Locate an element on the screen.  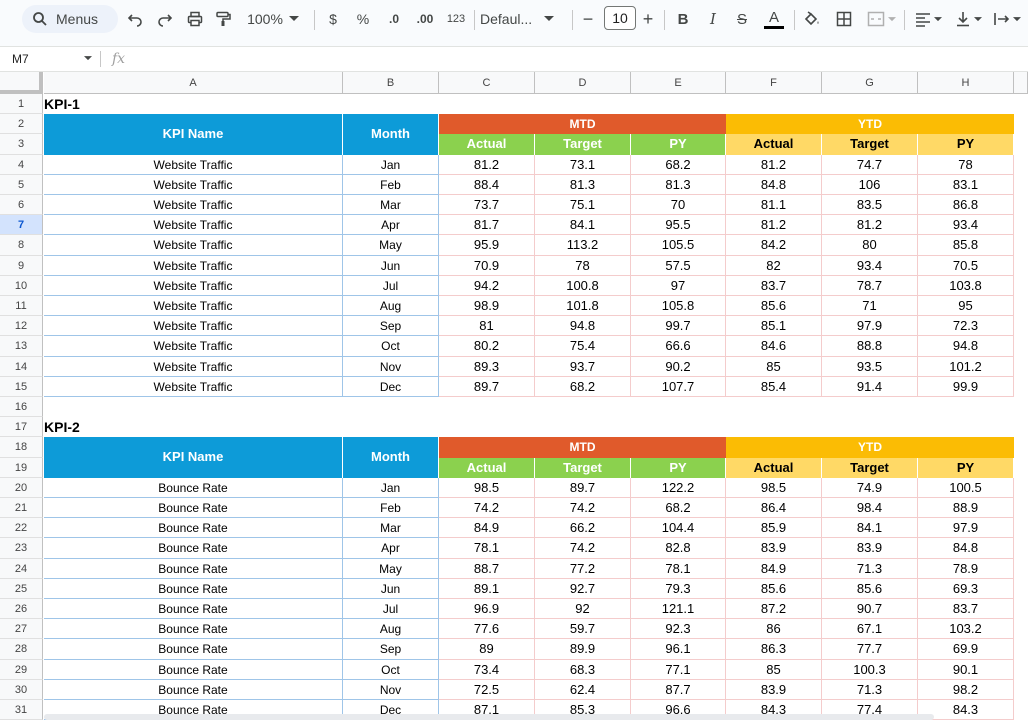
kpi1-value-cell: 85 is located at coordinates (774, 366).